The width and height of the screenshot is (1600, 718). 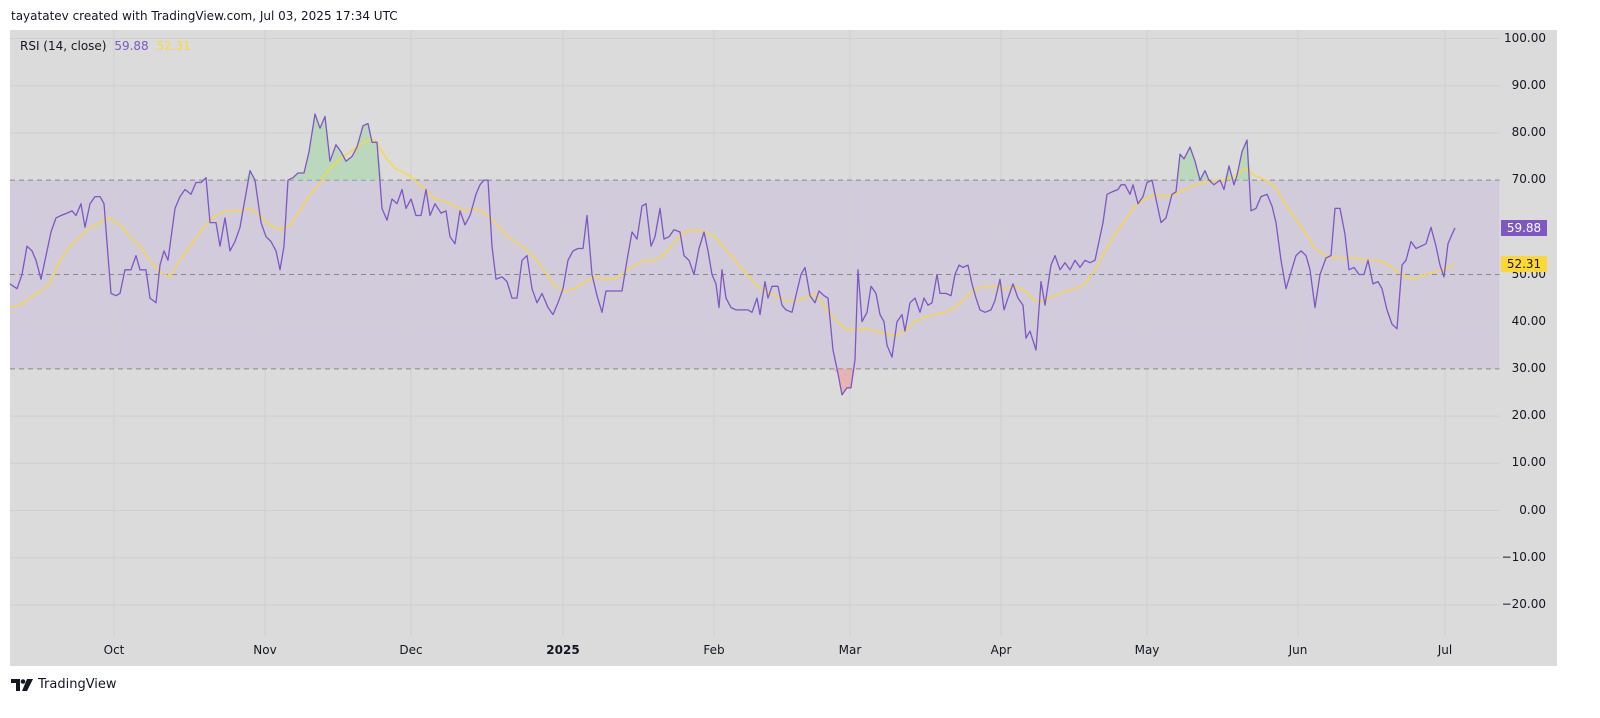 What do you see at coordinates (1528, 462) in the screenshot?
I see `y-tick-label: 10.00` at bounding box center [1528, 462].